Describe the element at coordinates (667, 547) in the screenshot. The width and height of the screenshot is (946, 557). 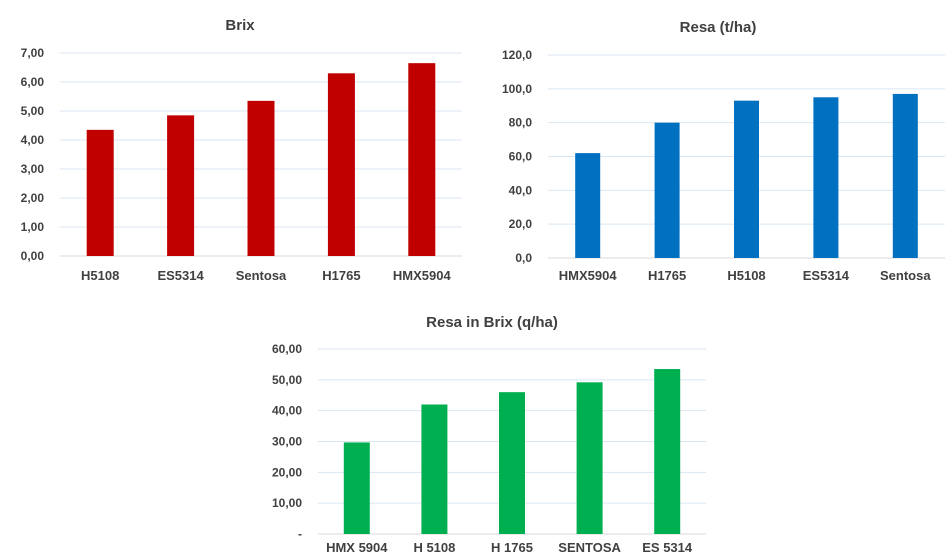
I see `x-category-label: ES 5314` at that location.